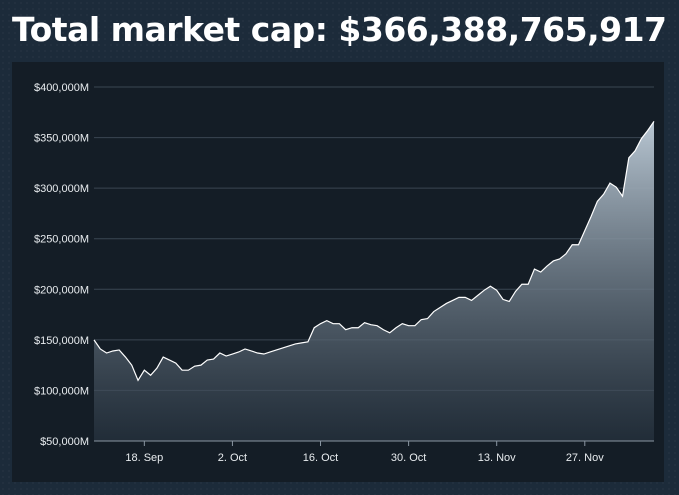 The image size is (679, 495). What do you see at coordinates (497, 458) in the screenshot?
I see `x-tick-label: 13. Nov` at bounding box center [497, 458].